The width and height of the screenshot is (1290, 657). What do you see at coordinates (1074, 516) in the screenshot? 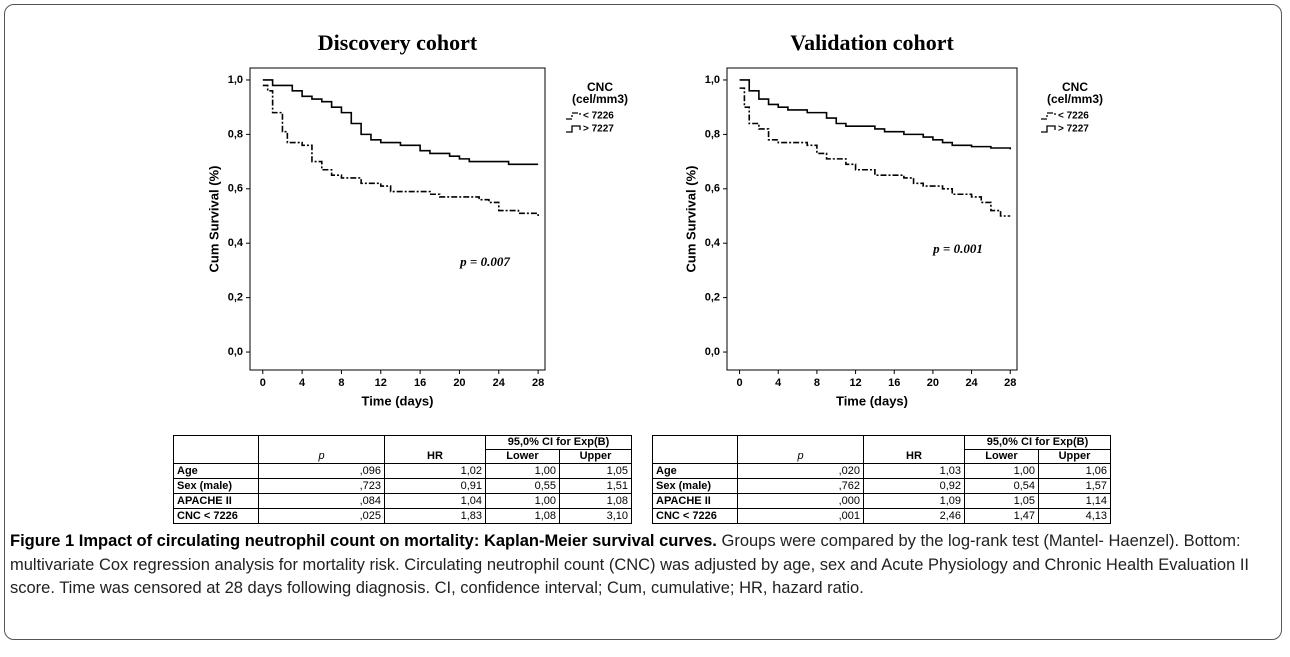
I see `table-cell: 4,13` at bounding box center [1074, 516].